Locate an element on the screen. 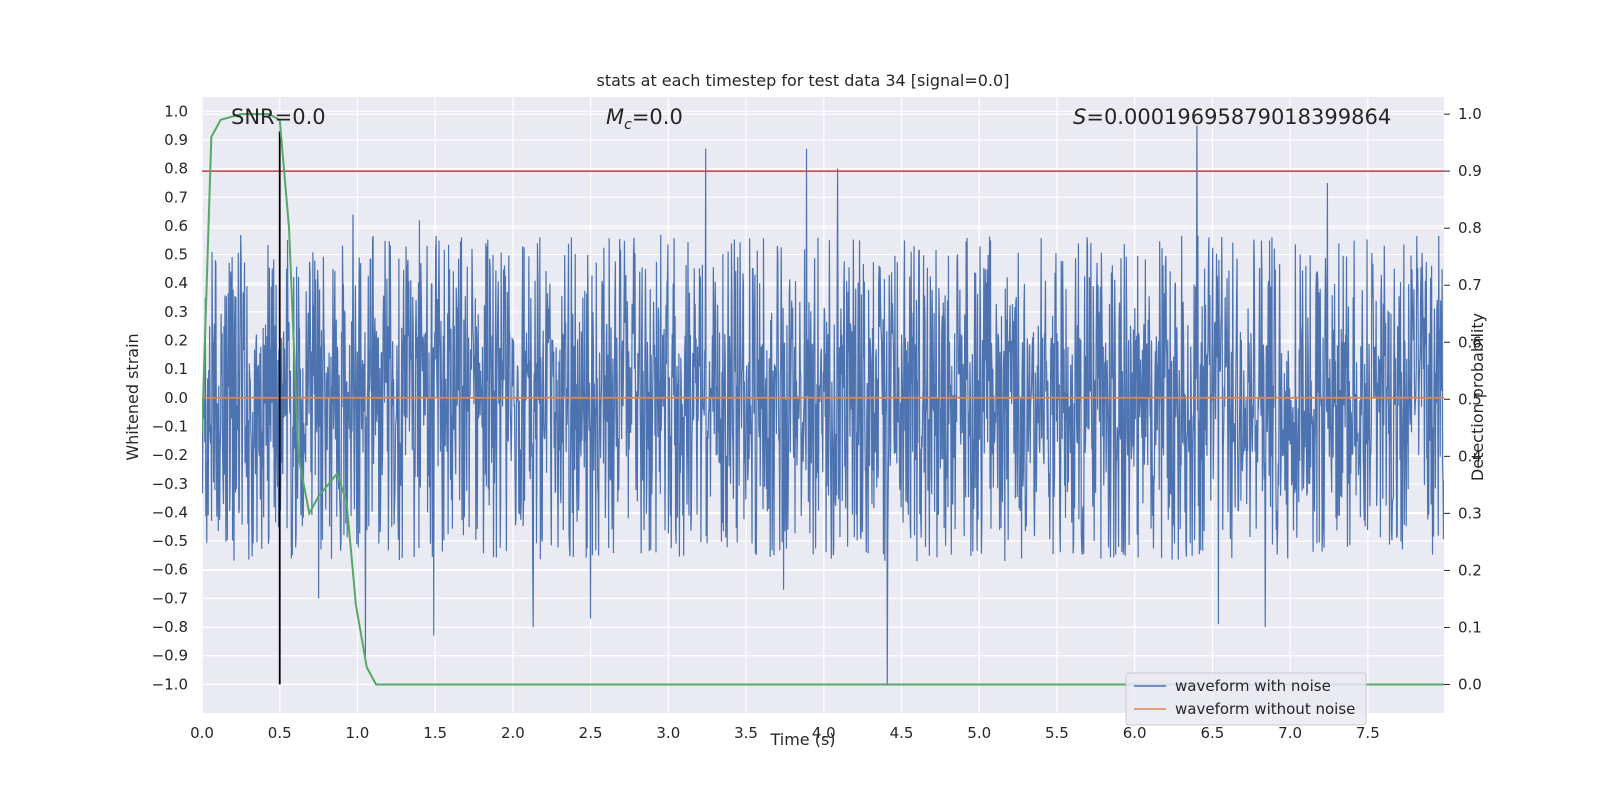 This screenshot has height=800, width=1600. chirp-mass-value: =0.0 is located at coordinates (657, 117).